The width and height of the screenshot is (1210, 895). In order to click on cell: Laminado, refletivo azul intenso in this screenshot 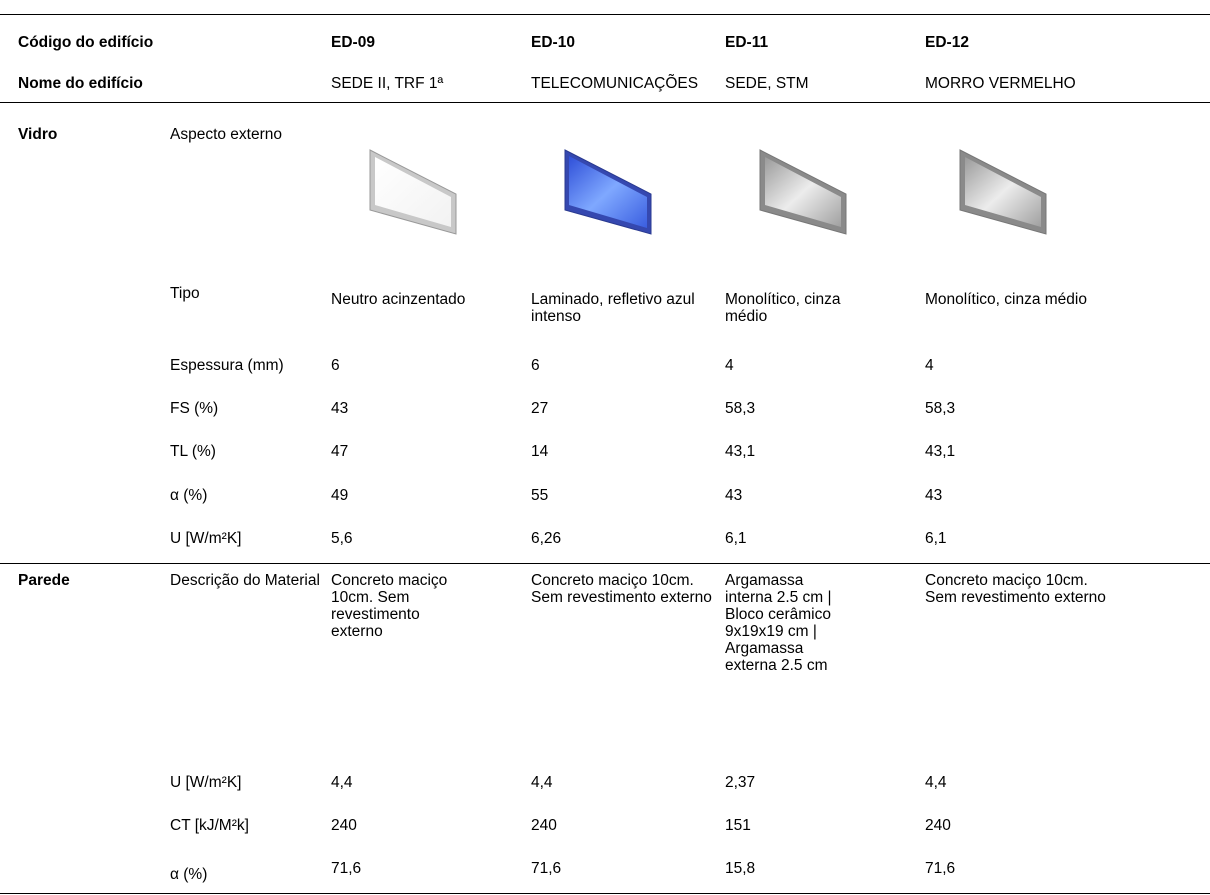, I will do `click(613, 308)`.